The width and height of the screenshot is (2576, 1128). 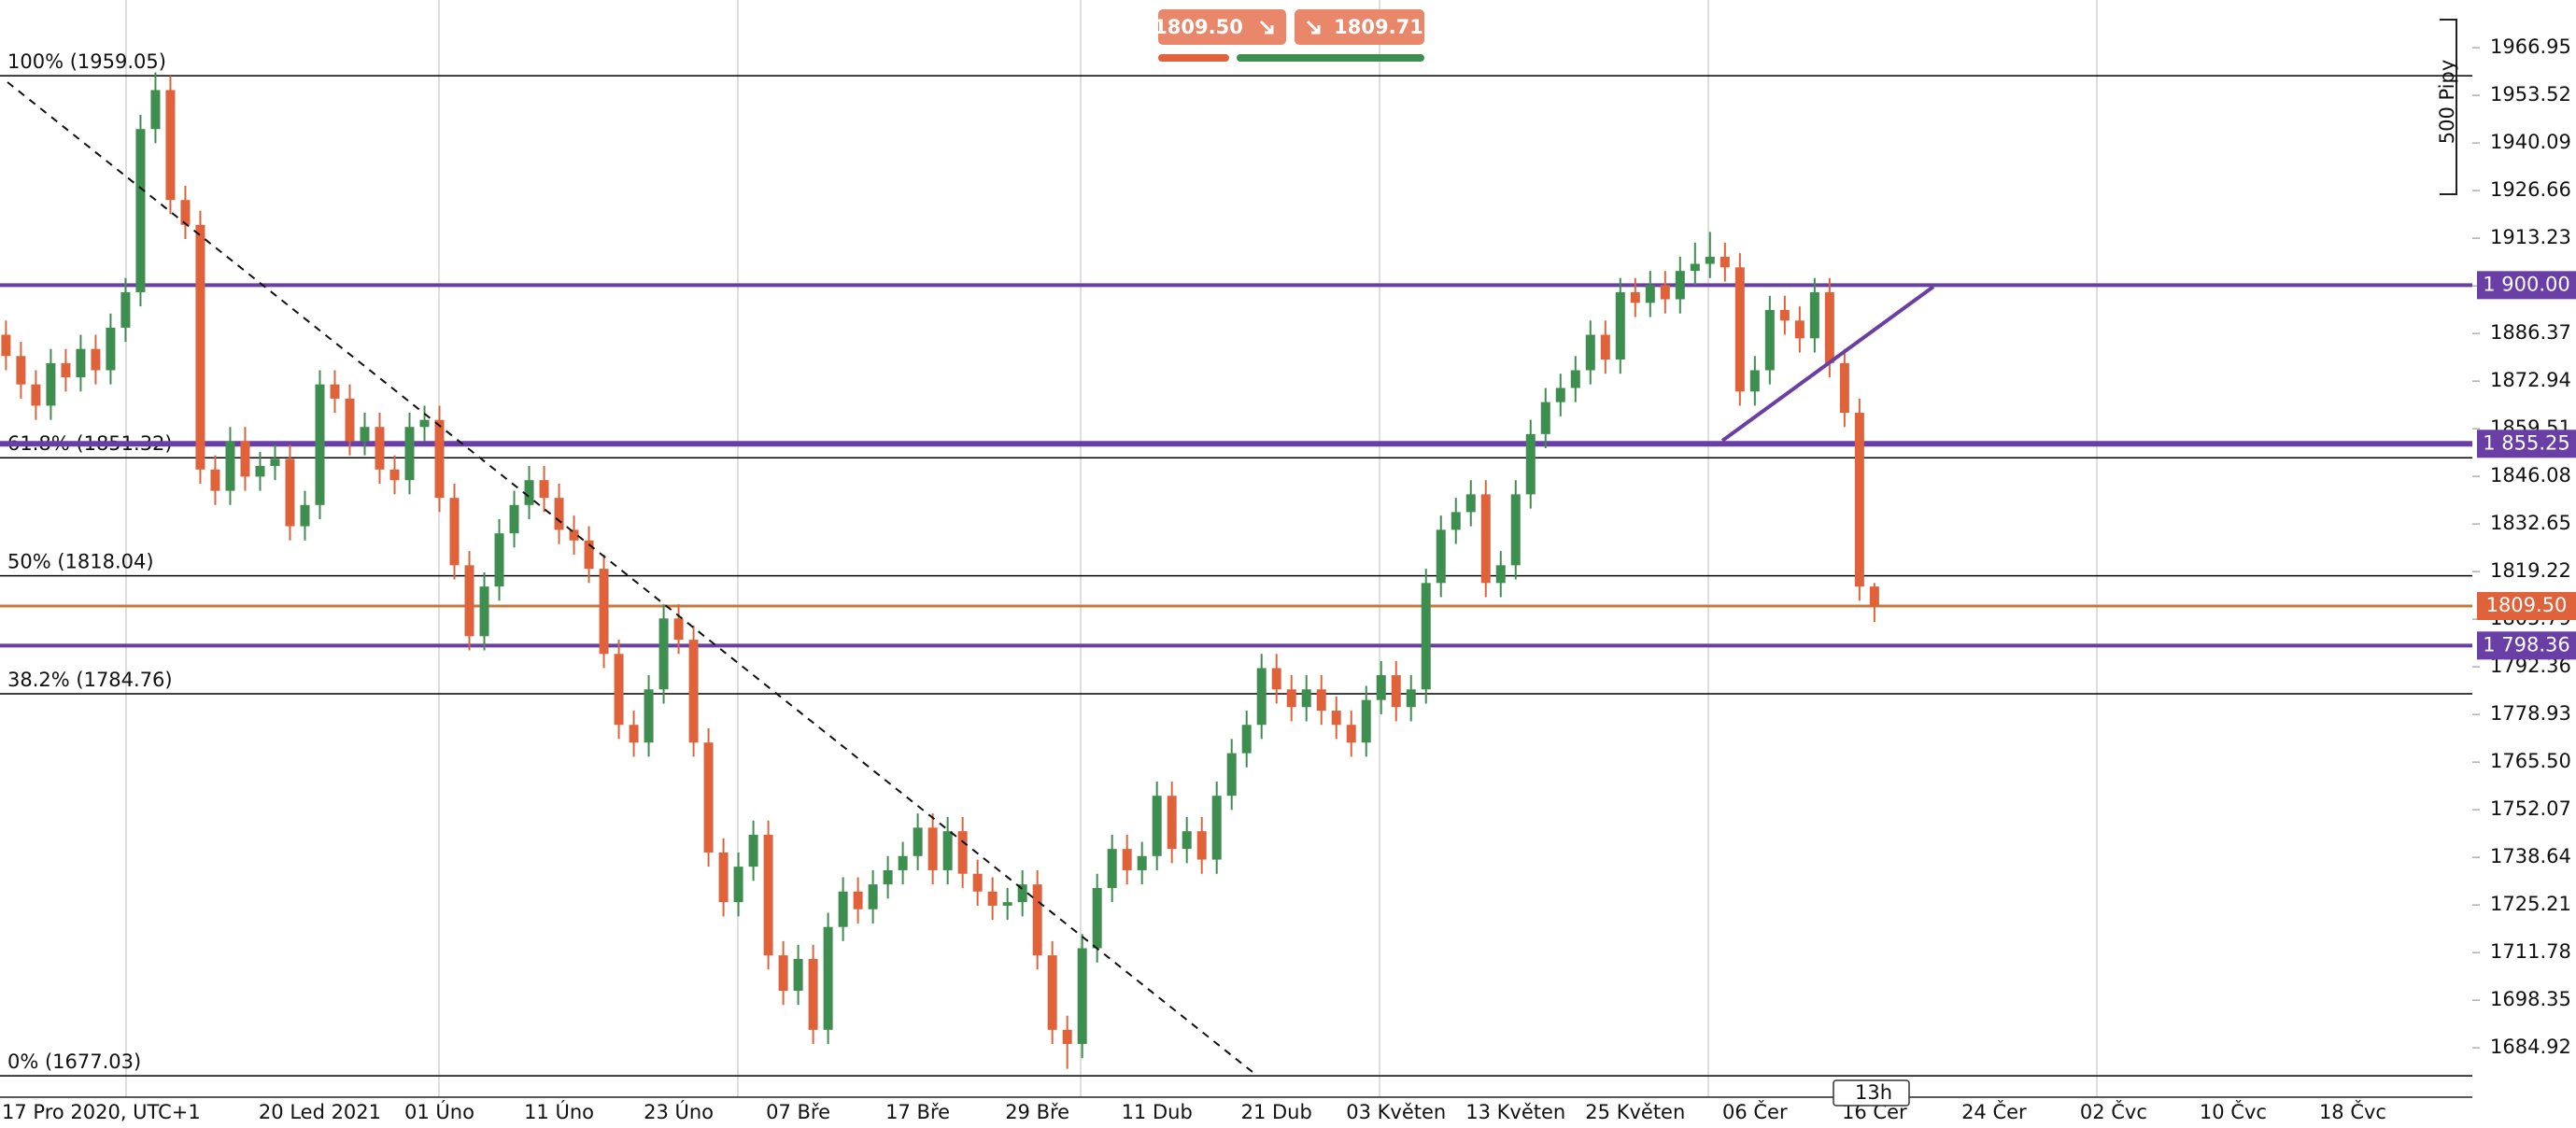 What do you see at coordinates (439, 1111) in the screenshot?
I see `x-tick-label: 01 Úno` at bounding box center [439, 1111].